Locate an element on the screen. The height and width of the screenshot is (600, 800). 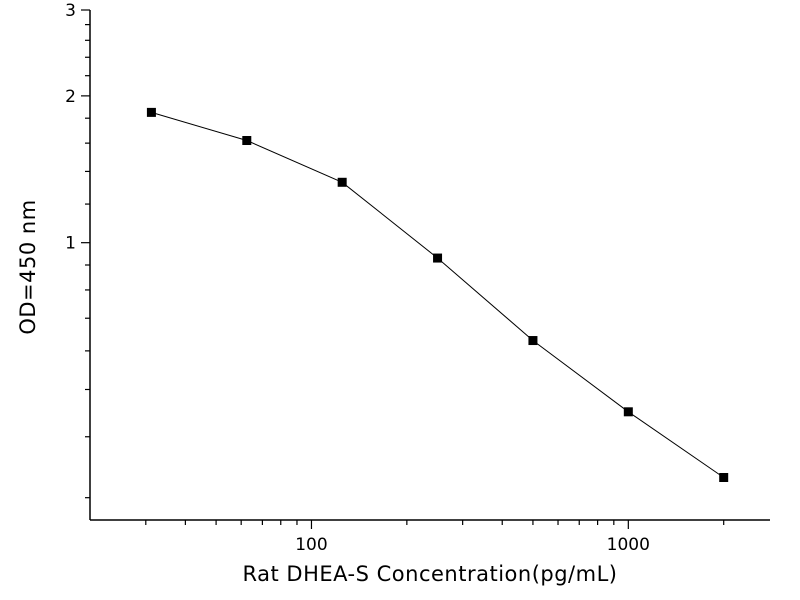
y-axis-title: OD=450 nm is located at coordinates (28, 267).